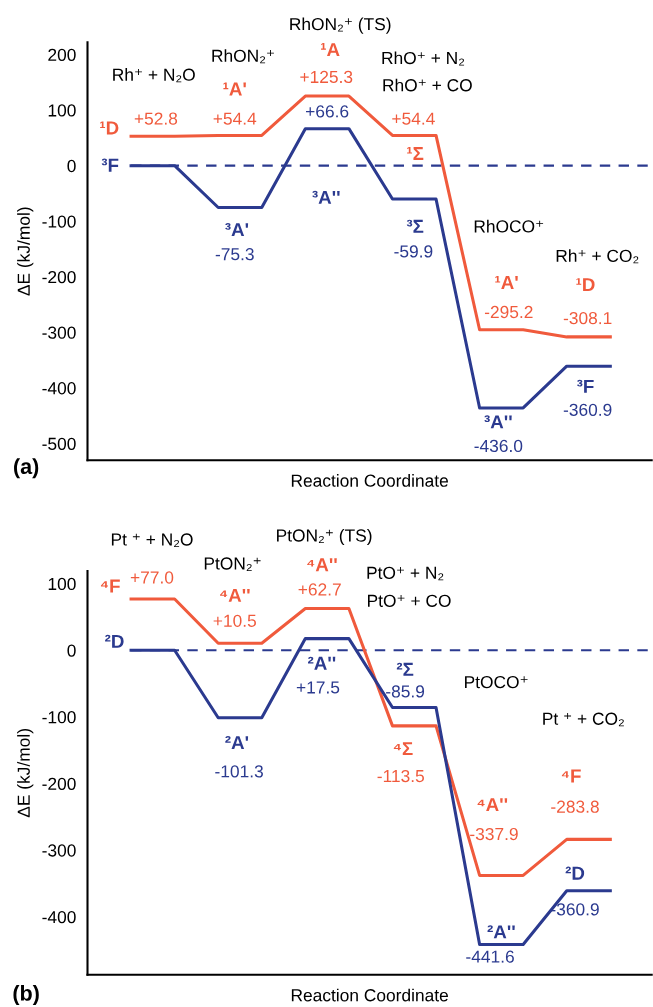 Image resolution: width=653 pixels, height=1007 pixels. Describe the element at coordinates (330, 50) in the screenshot. I see `annotation: ¹A` at that location.